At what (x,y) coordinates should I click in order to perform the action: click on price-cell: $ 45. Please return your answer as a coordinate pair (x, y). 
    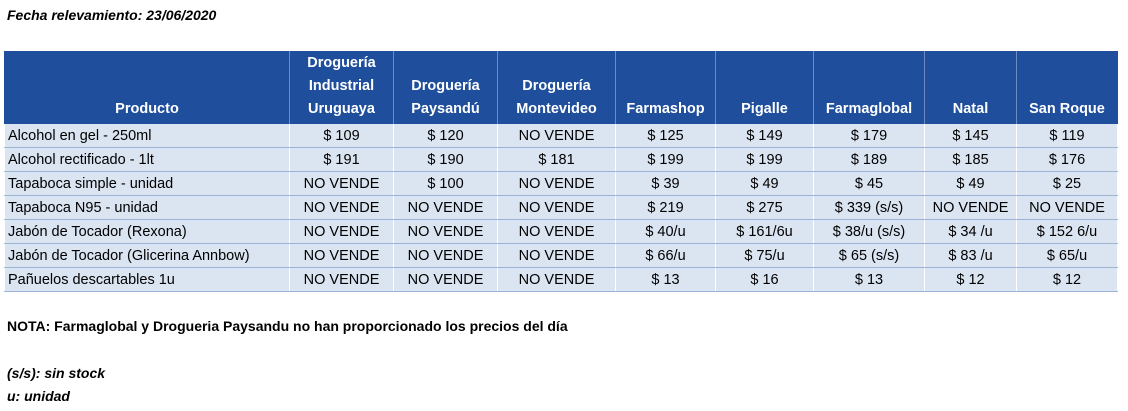
    Looking at the image, I should click on (869, 183).